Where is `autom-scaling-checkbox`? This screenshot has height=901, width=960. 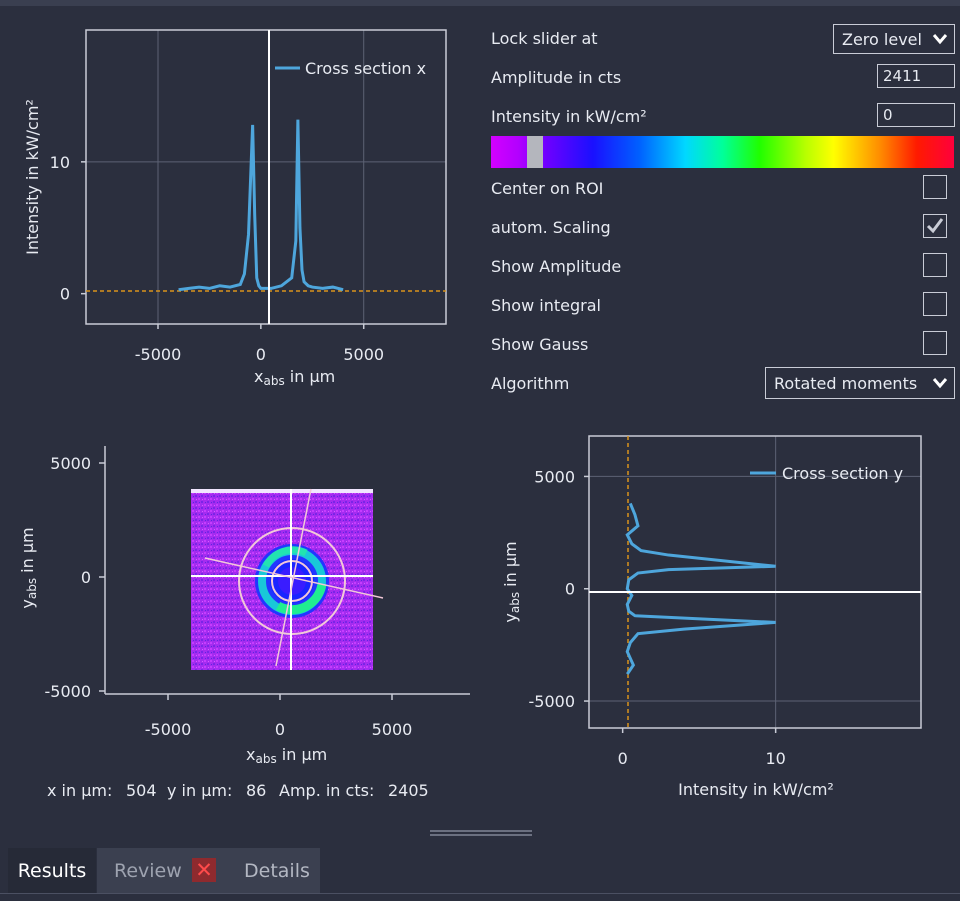
autom-scaling-checkbox is located at coordinates (935, 226).